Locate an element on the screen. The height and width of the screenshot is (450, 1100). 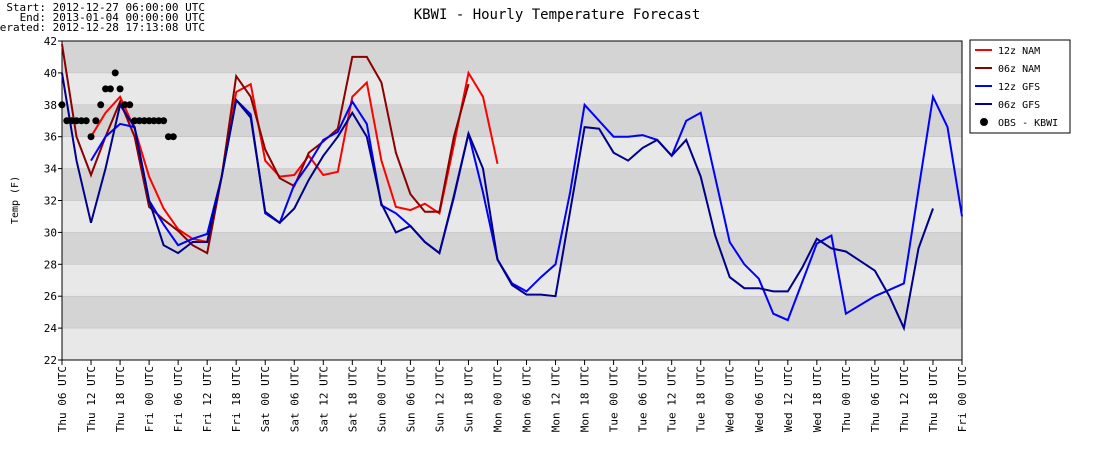
x-tick-label: Tue 00 UTC is located at coordinates (614, 399).